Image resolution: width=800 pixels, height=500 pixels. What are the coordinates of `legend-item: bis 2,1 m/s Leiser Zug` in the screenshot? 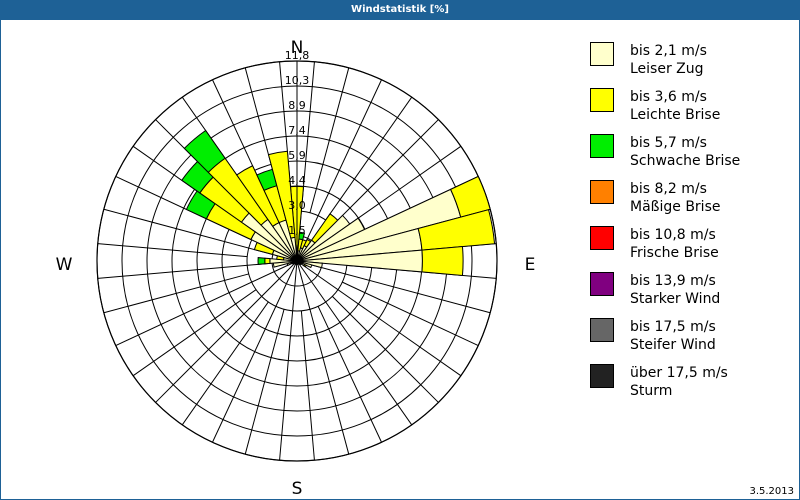 It's located at (690, 65).